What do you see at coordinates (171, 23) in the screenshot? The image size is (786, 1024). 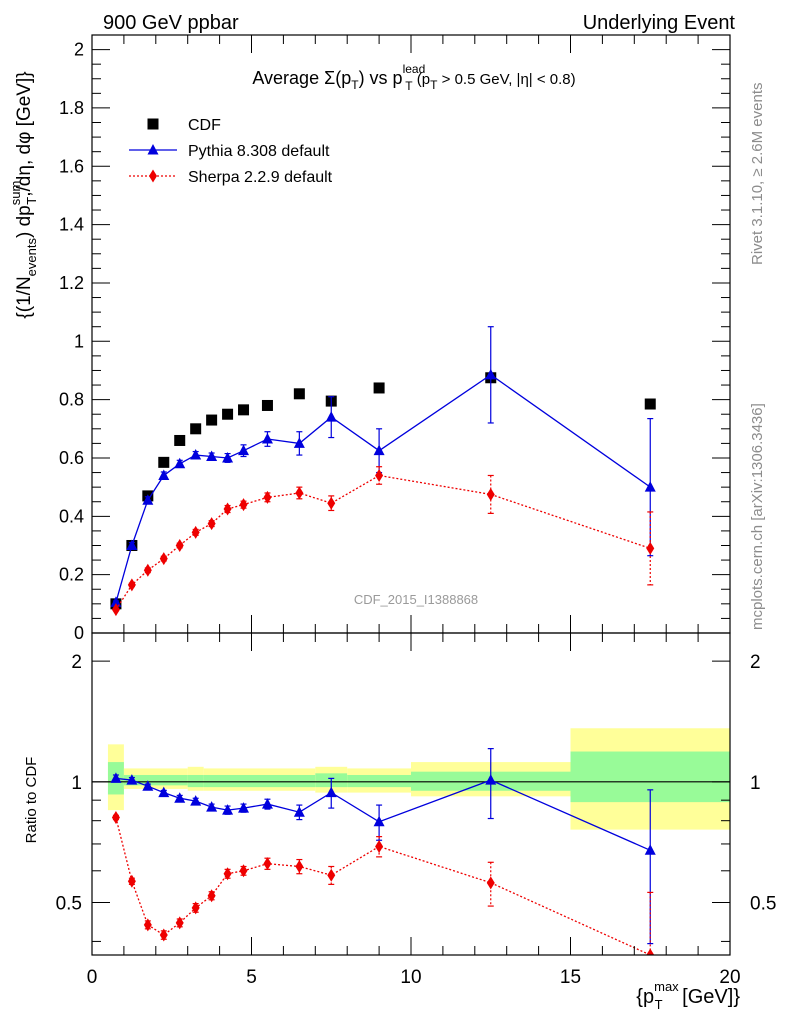 I see `header-left: 900 GeV ppbar` at bounding box center [171, 23].